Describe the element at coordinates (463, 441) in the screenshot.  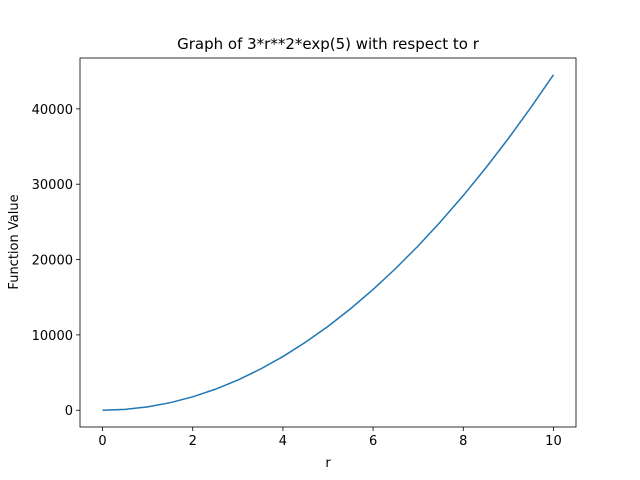
I see `x-tick-label: 8` at that location.